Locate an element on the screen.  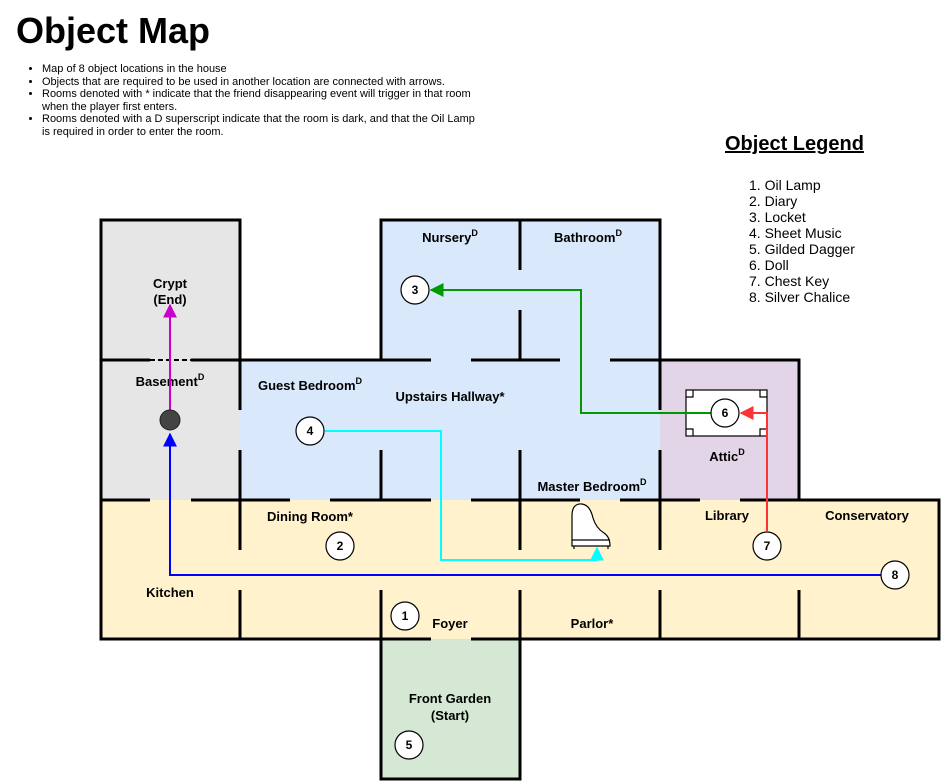
legend-item: 7. Chest Key is located at coordinates (789, 281).